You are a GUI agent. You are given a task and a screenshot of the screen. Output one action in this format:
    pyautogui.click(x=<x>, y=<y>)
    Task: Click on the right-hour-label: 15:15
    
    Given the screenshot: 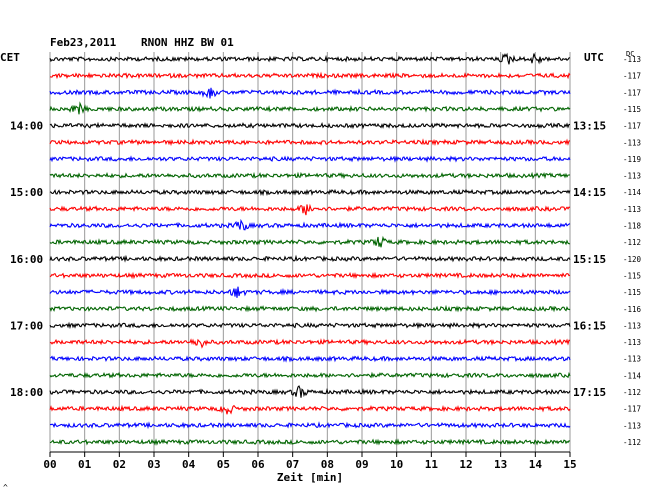 What is the action you would take?
    pyautogui.click(x=589, y=259)
    